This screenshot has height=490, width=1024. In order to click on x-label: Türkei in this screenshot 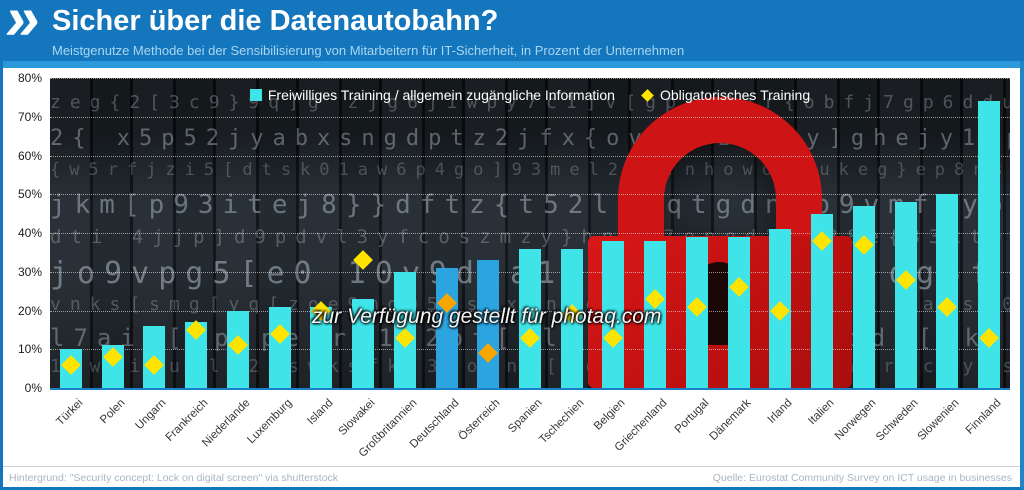, I will do `click(81, 410)`.